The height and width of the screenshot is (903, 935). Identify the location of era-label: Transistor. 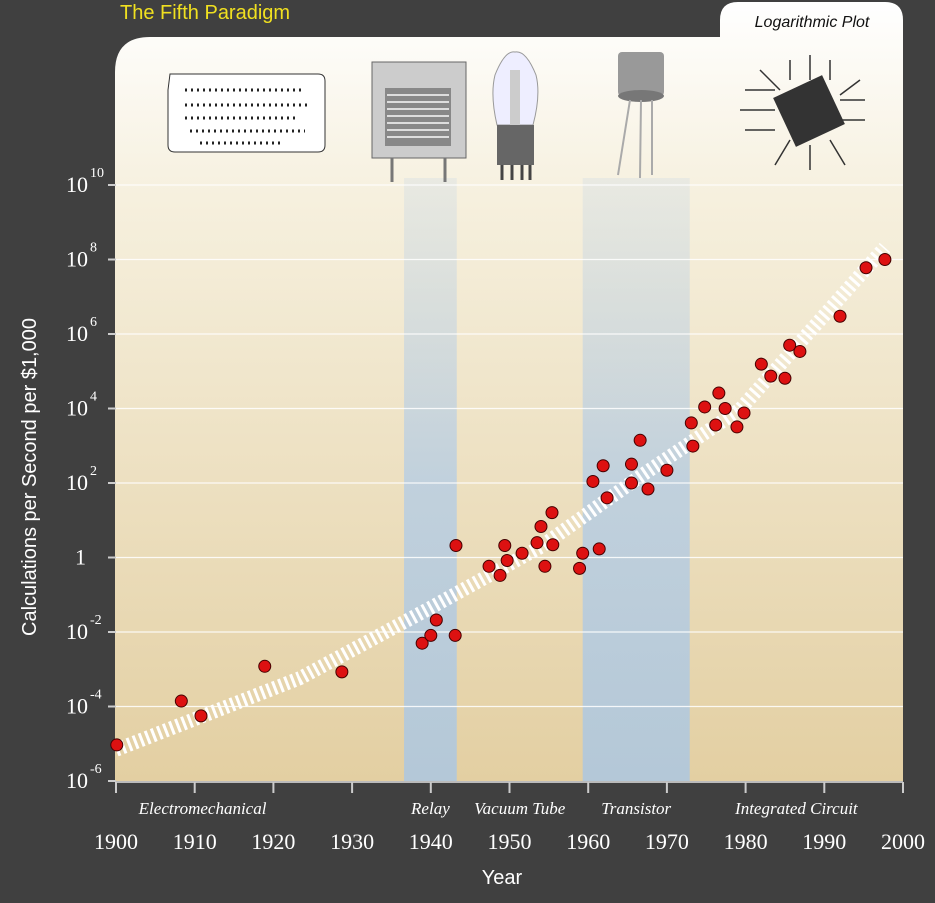
(636, 808).